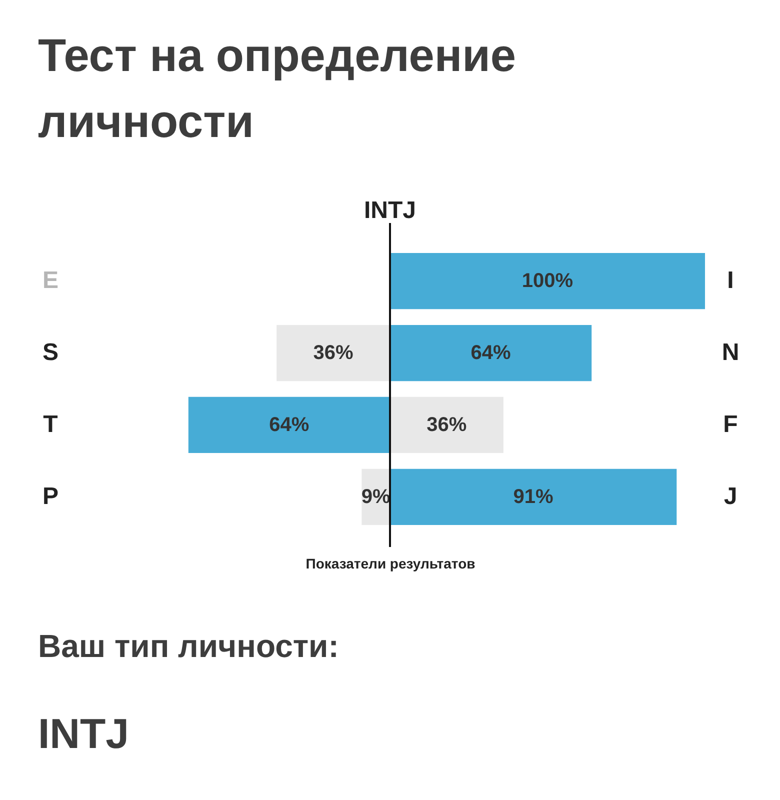 The image size is (780, 800). What do you see at coordinates (730, 280) in the screenshot?
I see `y-tick-label: I` at bounding box center [730, 280].